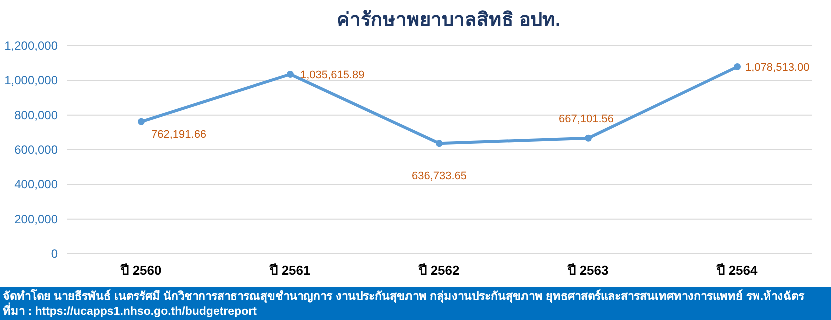  What do you see at coordinates (179, 134) in the screenshot?
I see `data-label: 762,191.66` at bounding box center [179, 134].